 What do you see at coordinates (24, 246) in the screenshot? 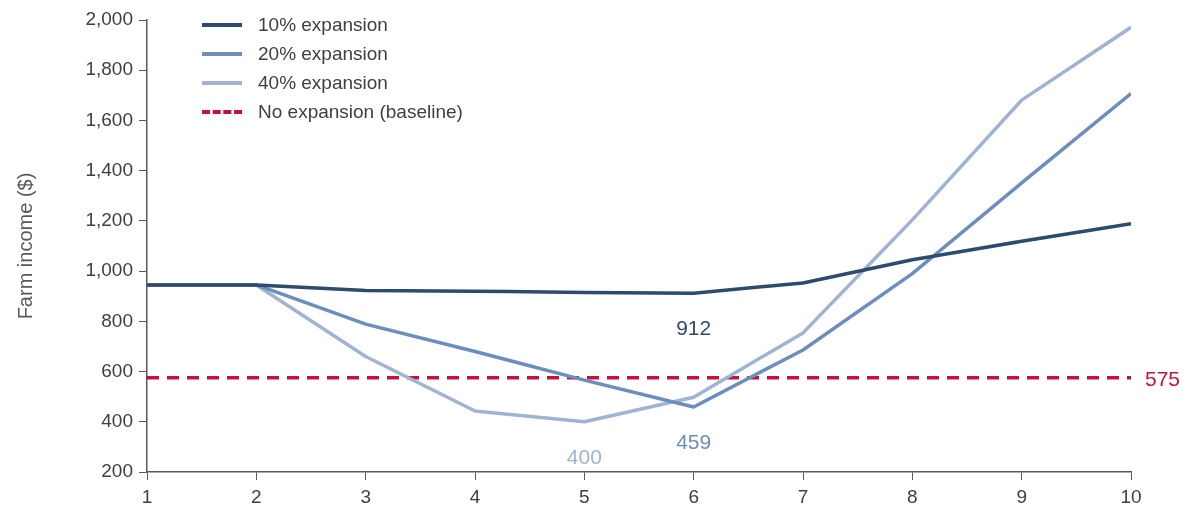
I see `y-axis-title: Farm income ($)` at bounding box center [24, 246].